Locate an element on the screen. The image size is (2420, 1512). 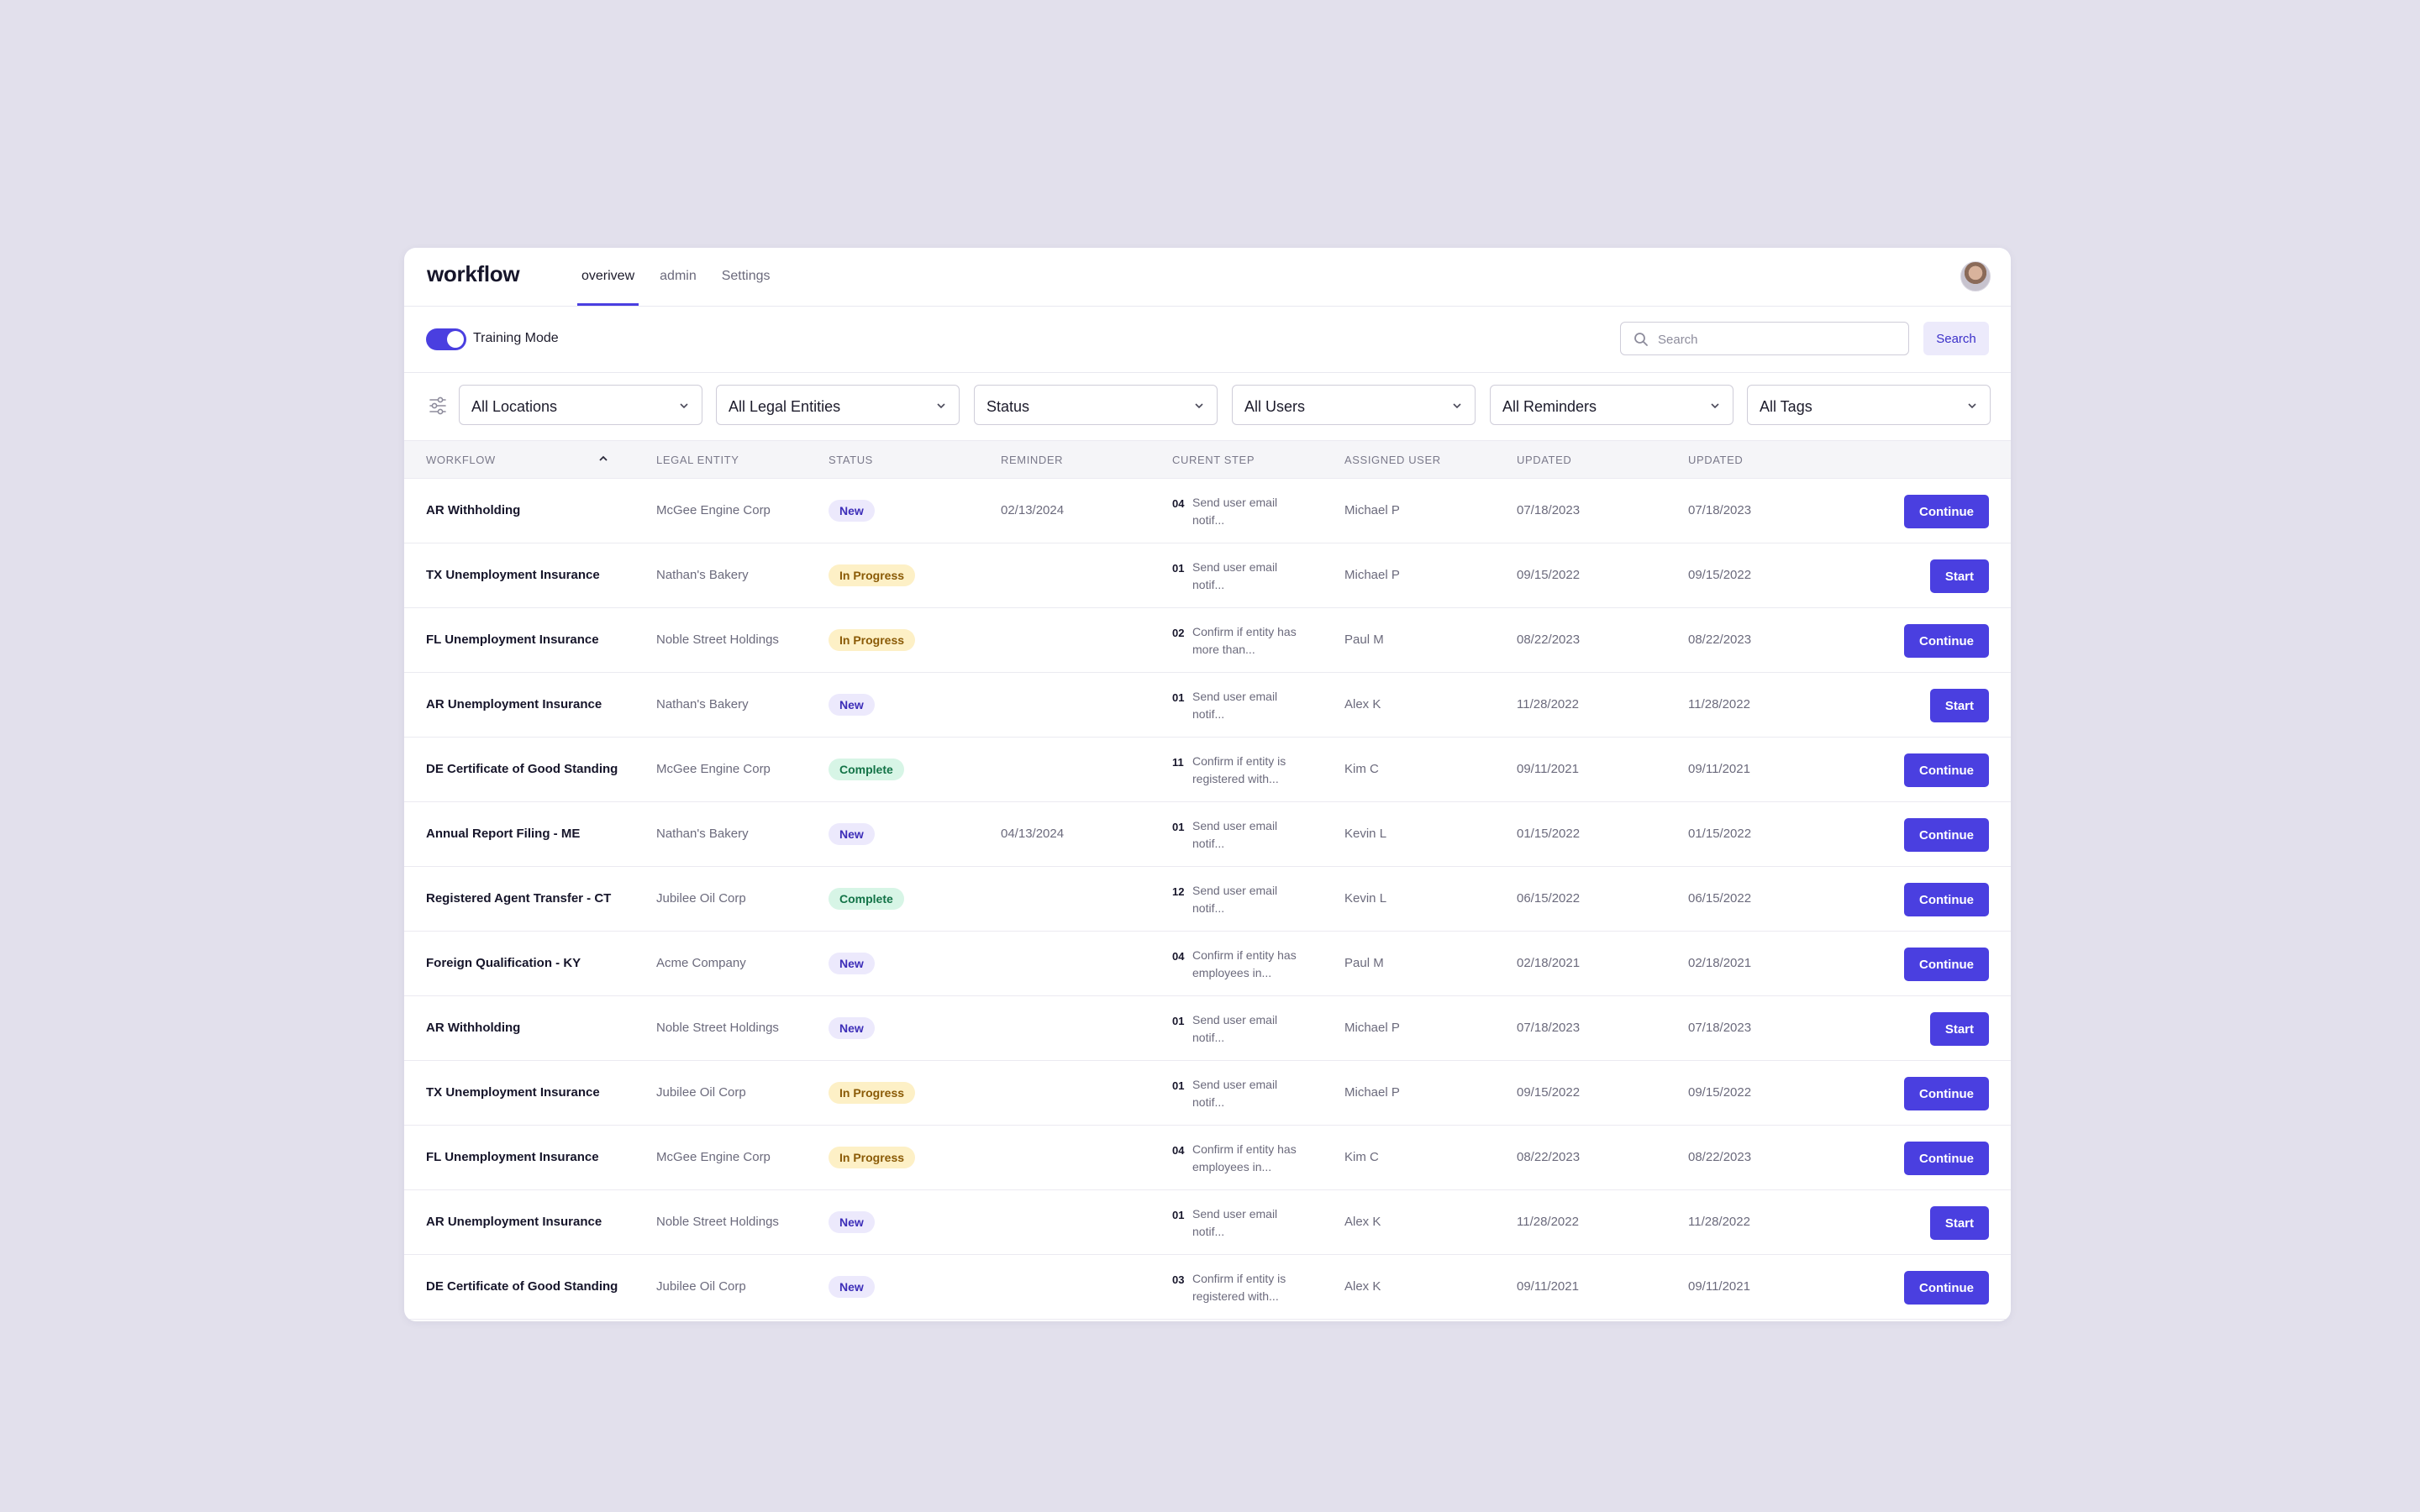
tab-settings: Settings is located at coordinates (746, 276).